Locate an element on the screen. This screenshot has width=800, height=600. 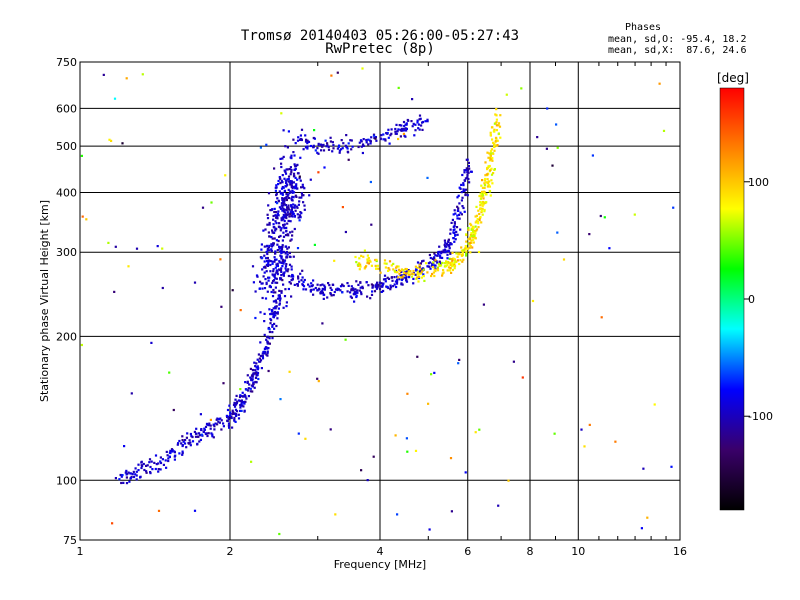
phase-stats-x: mean, sd,X: 87.6, 24.6 is located at coordinates (677, 50).